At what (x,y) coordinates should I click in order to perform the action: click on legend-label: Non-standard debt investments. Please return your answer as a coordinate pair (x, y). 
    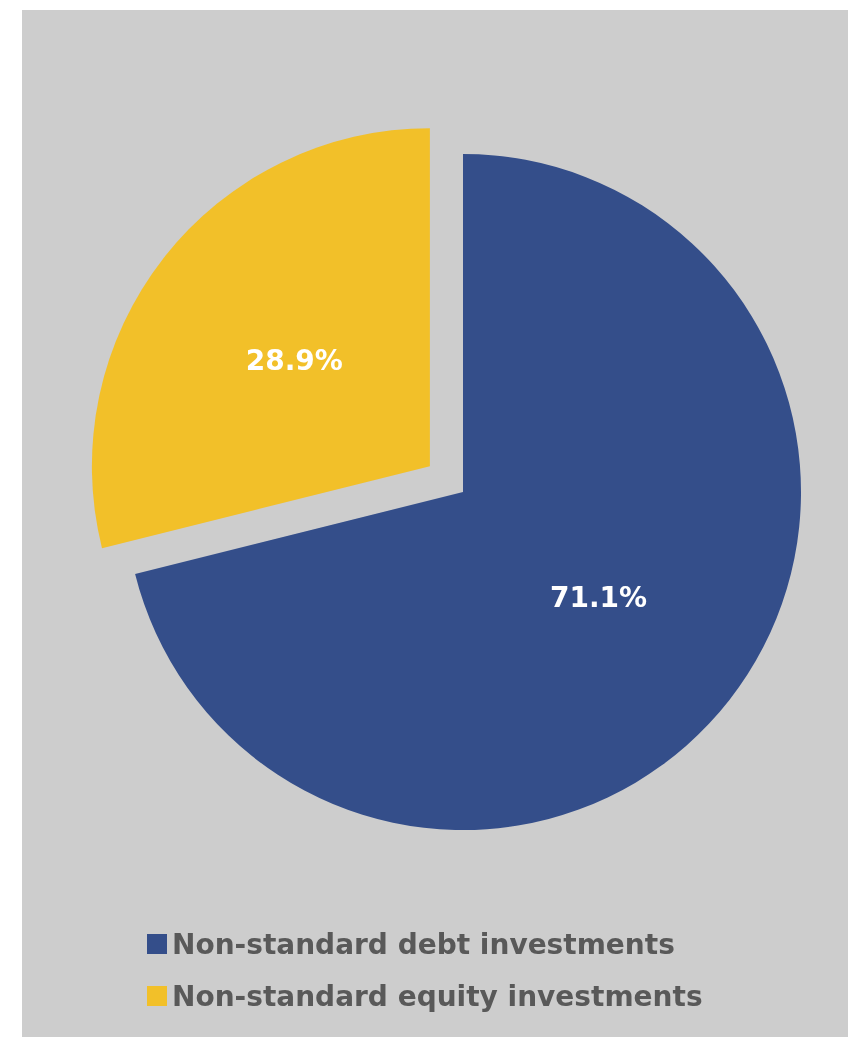
    Looking at the image, I should click on (423, 944).